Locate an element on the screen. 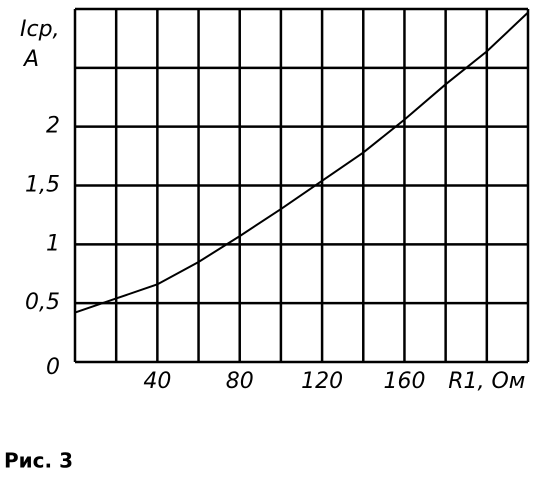  y-tick-label: 0 is located at coordinates (53, 367).